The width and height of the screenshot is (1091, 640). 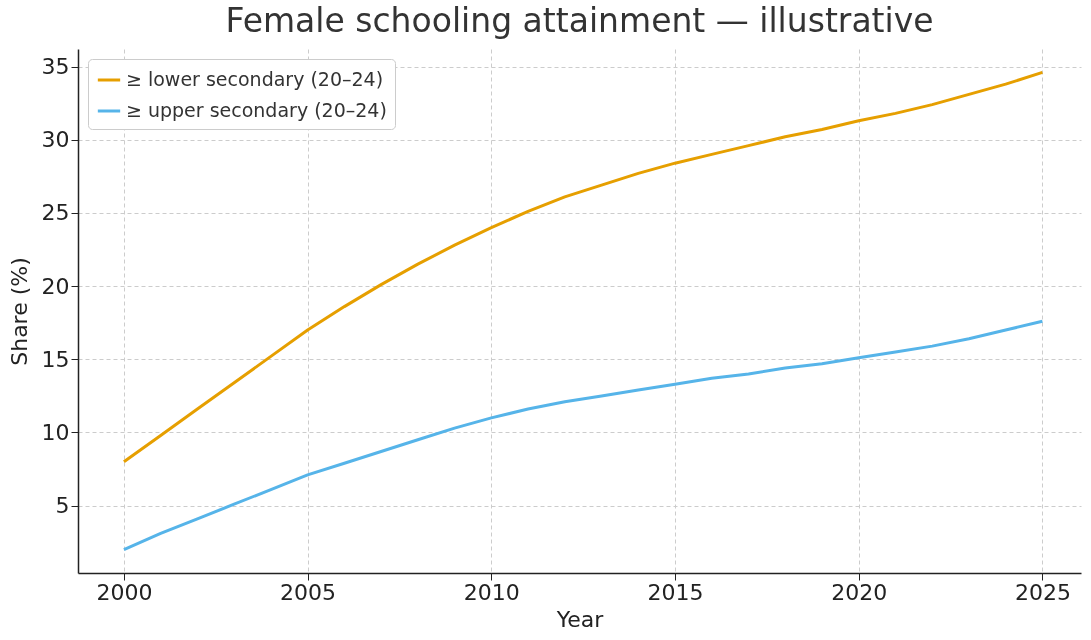 What do you see at coordinates (19, 311) in the screenshot?
I see `y-axis-title: Share (%)` at bounding box center [19, 311].